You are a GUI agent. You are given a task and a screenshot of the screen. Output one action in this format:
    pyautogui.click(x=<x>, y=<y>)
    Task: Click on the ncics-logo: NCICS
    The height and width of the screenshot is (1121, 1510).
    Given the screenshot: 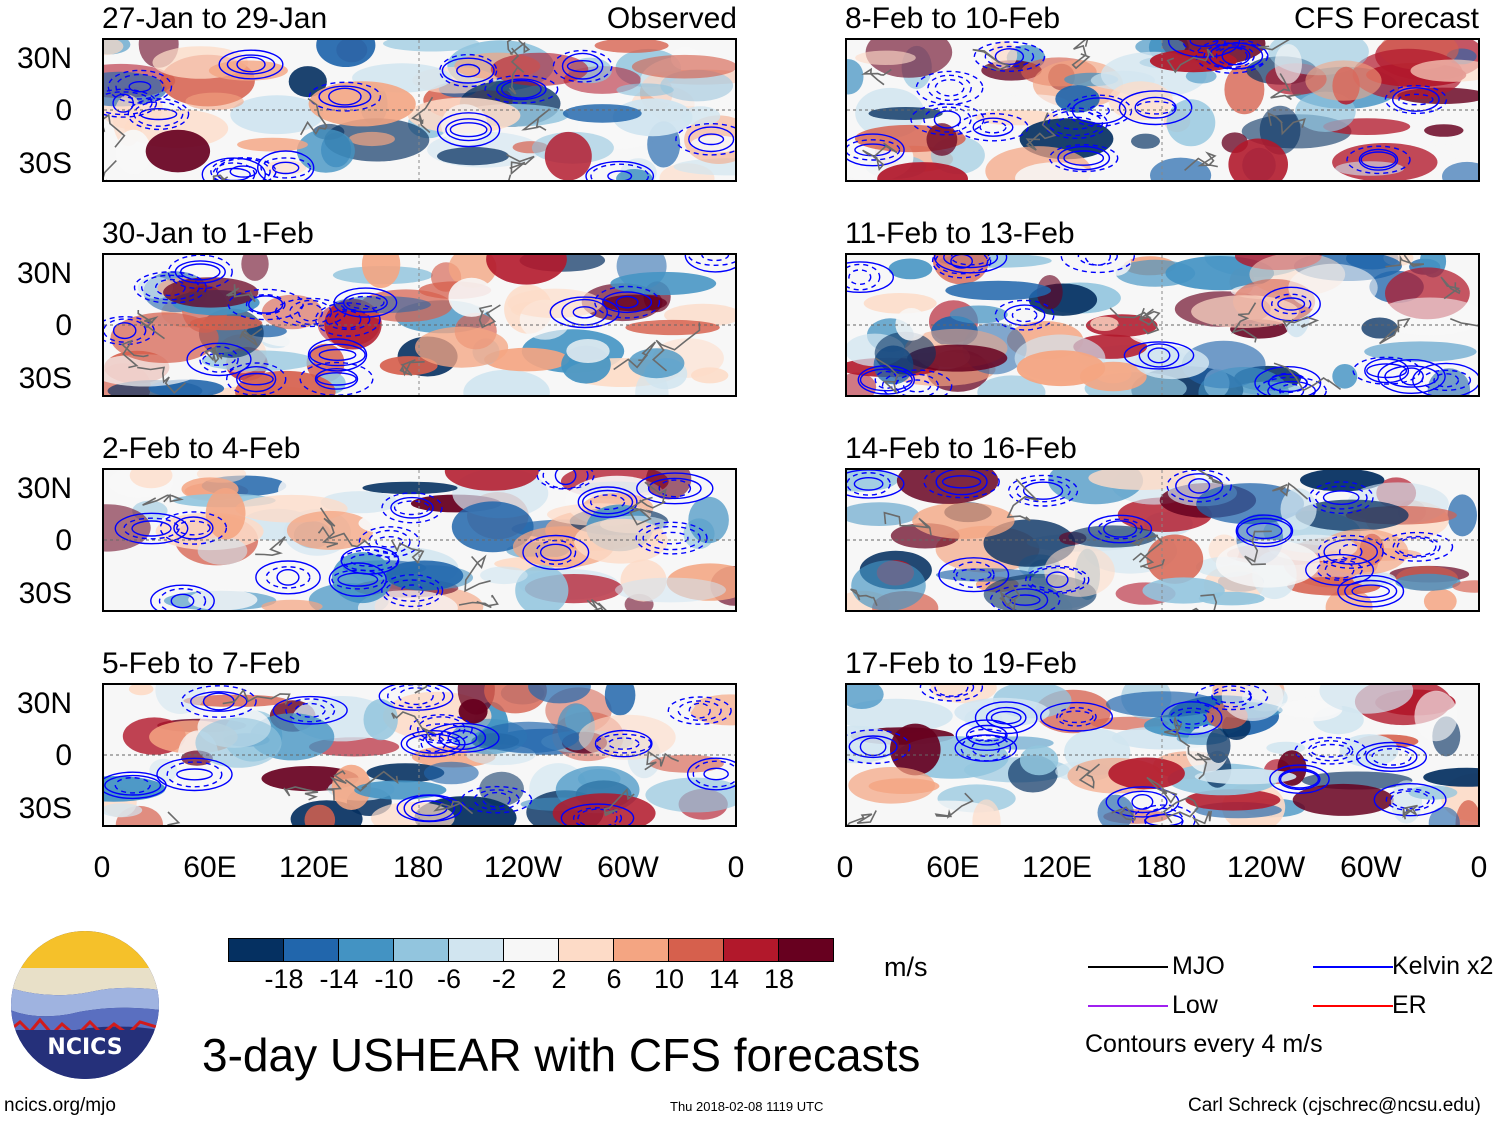 What is the action you would take?
    pyautogui.click(x=85, y=1005)
    